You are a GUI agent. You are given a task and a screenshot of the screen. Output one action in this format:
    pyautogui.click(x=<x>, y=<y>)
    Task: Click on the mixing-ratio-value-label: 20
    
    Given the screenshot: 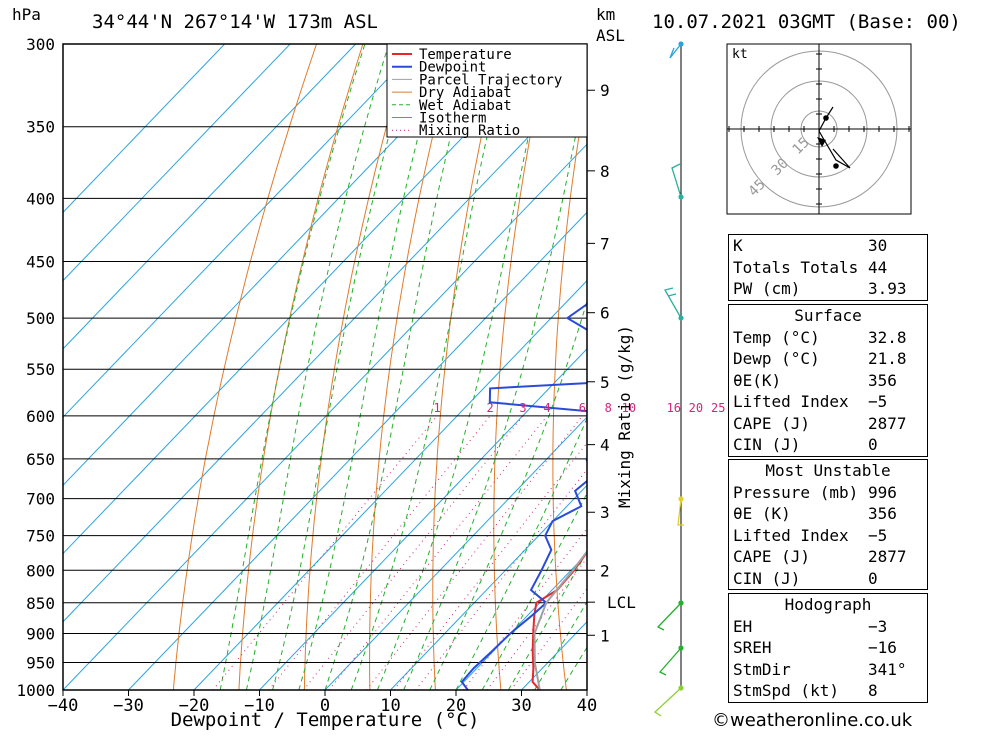 What is the action you would take?
    pyautogui.click(x=696, y=408)
    